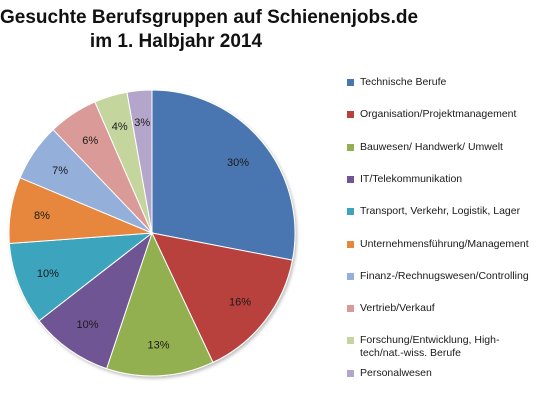  Describe the element at coordinates (403, 82) in the screenshot. I see `legend-label-0: Technische Berufe` at that location.